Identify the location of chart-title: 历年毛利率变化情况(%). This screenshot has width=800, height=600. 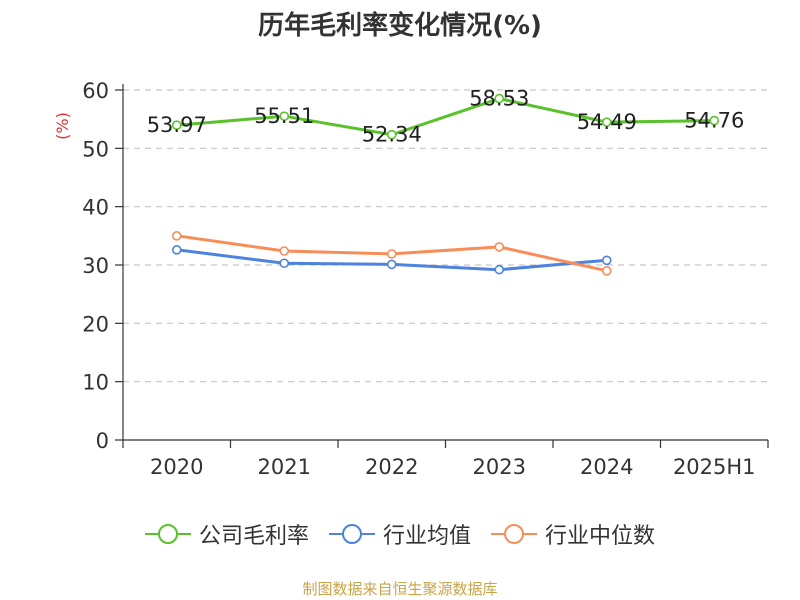
(400, 26).